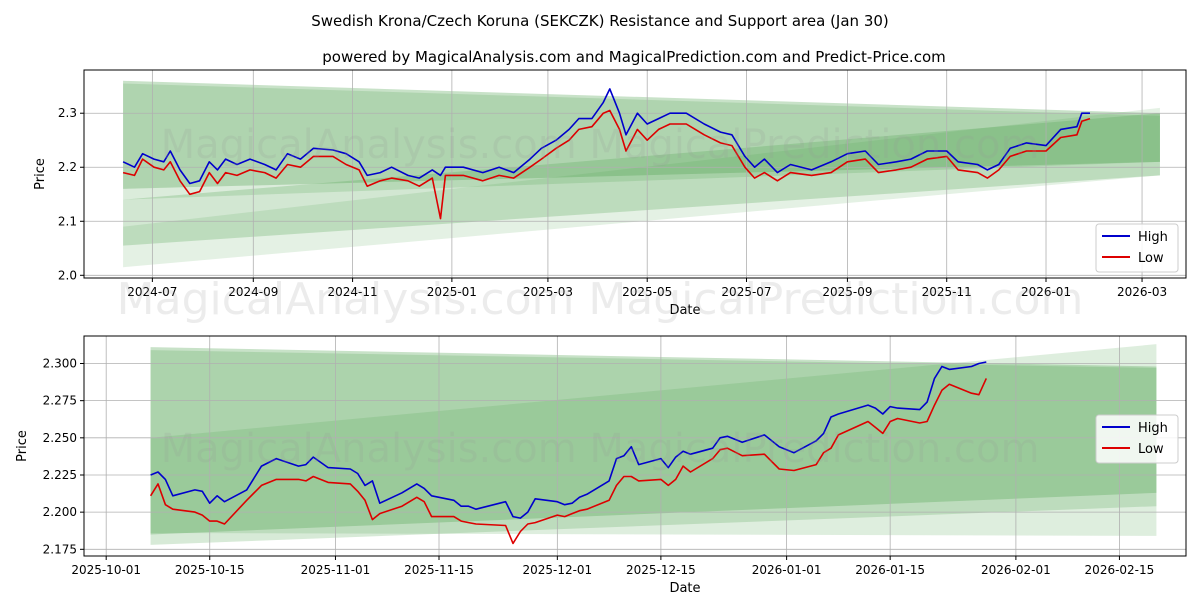  I want to click on x-tick-label: 2026-01-01, so click(787, 570).